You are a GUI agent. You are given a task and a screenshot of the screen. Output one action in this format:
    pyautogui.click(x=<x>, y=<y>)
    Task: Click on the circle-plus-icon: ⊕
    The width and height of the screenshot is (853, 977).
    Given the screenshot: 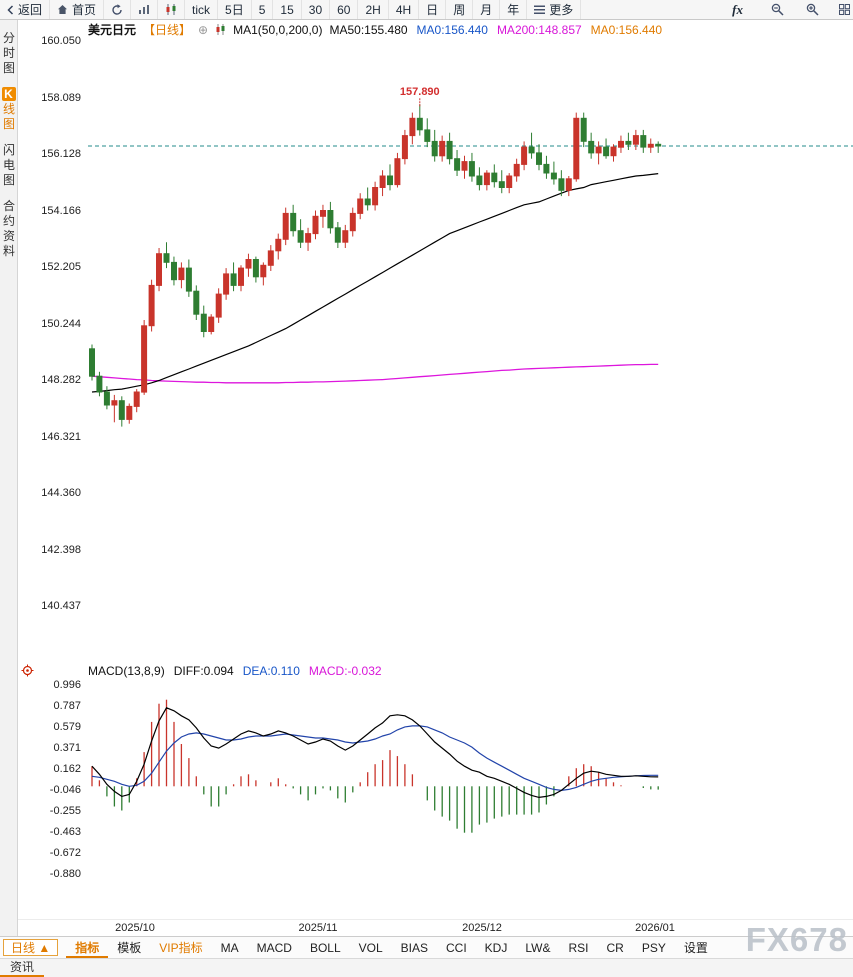 What is the action you would take?
    pyautogui.click(x=203, y=29)
    